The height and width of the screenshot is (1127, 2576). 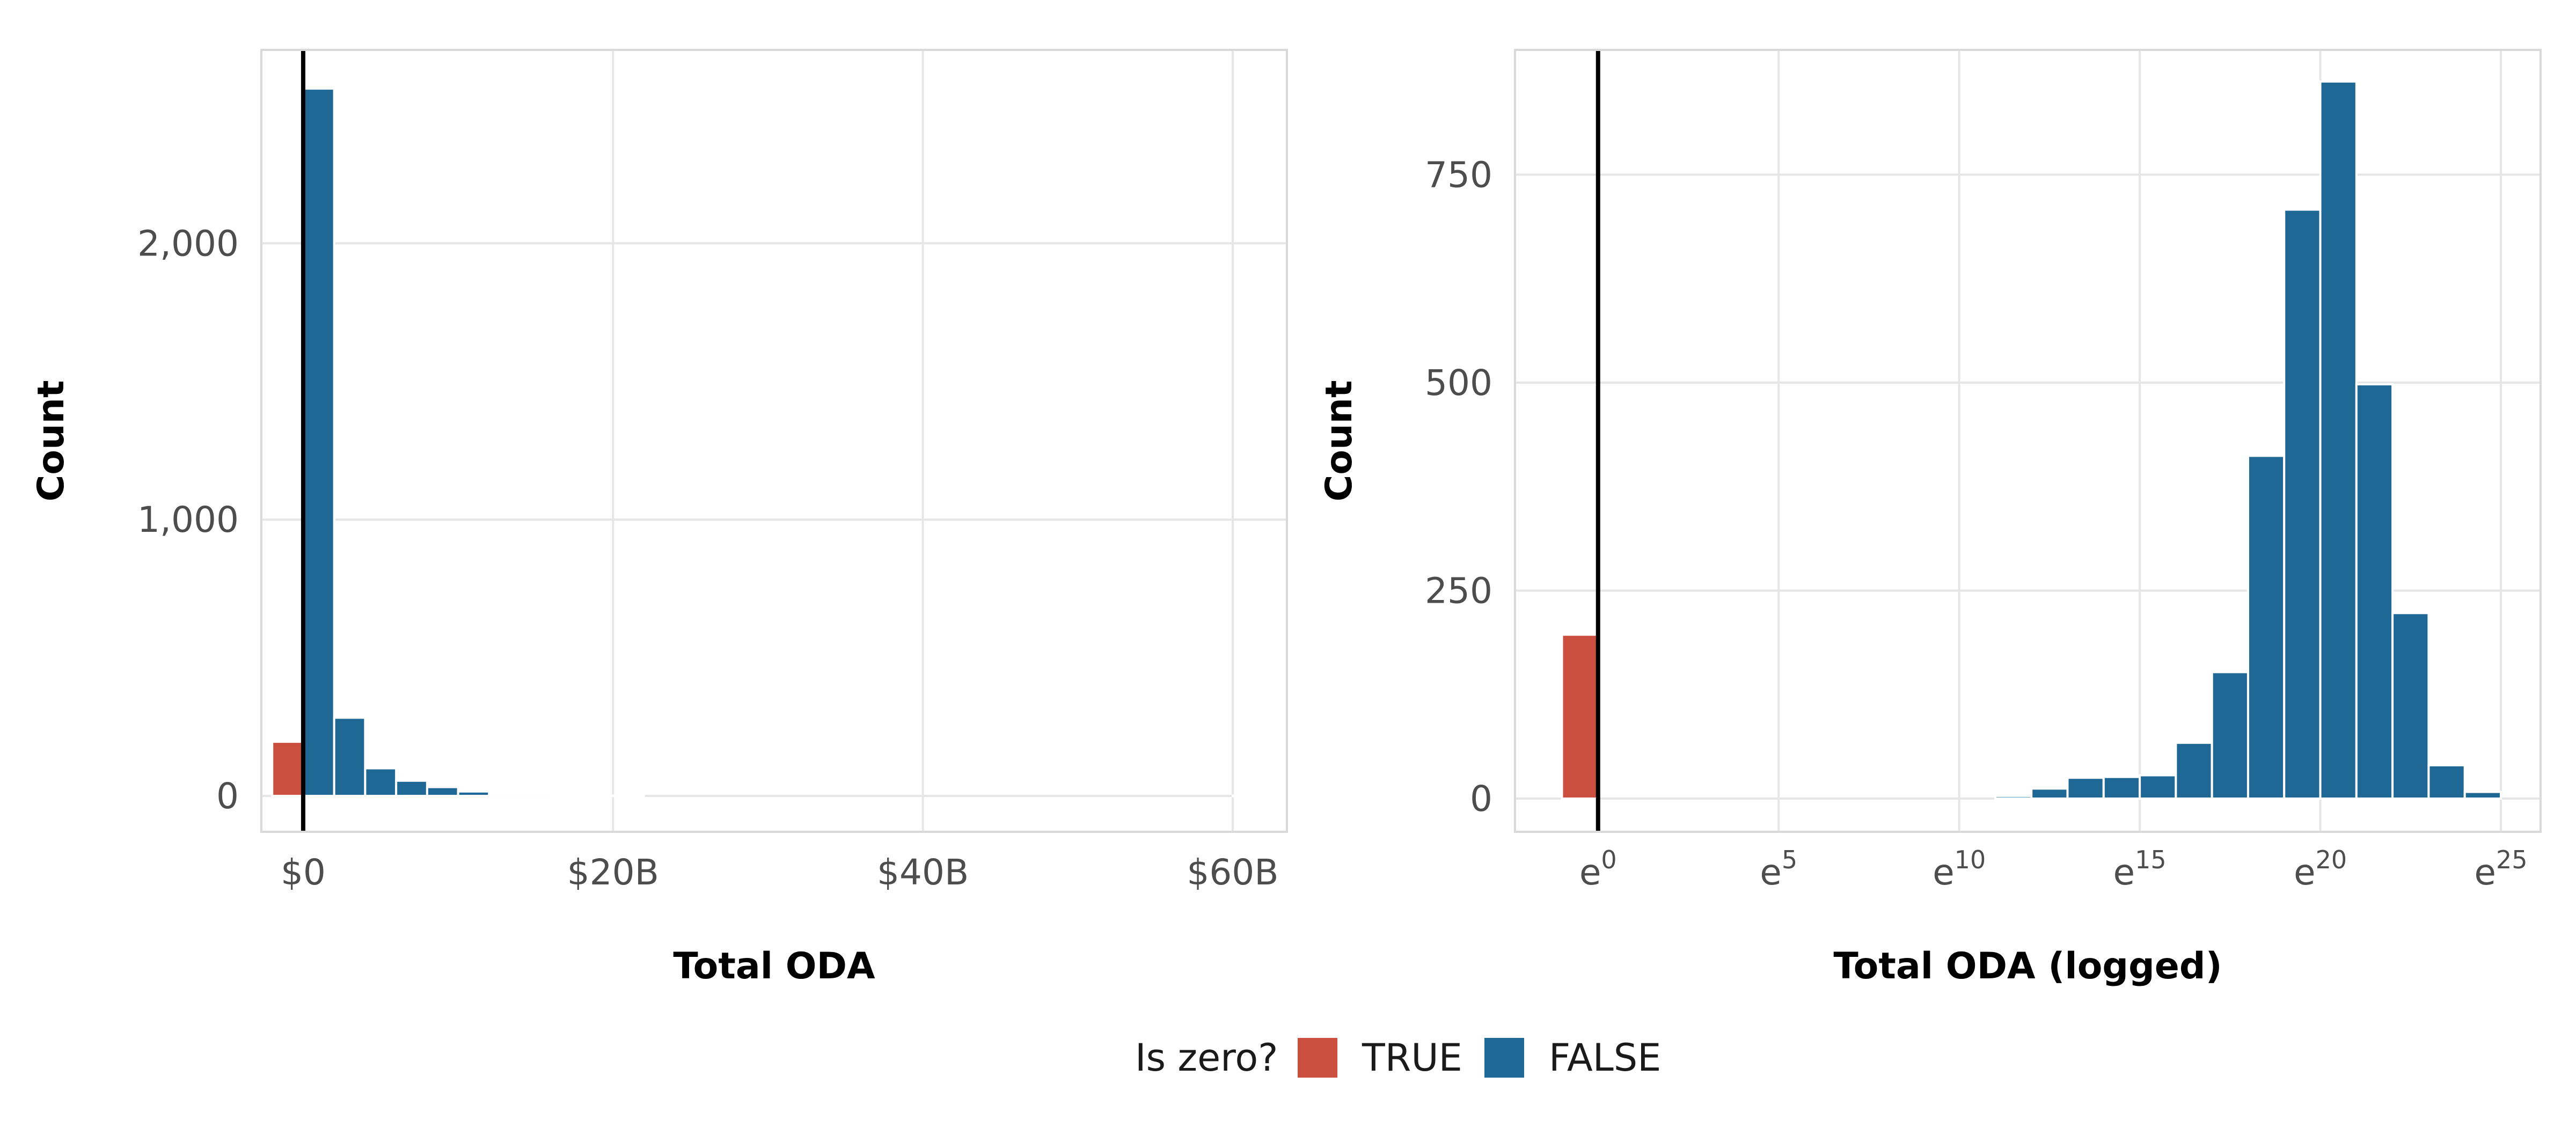 I want to click on y-tick-label: 750, so click(x=1458, y=175).